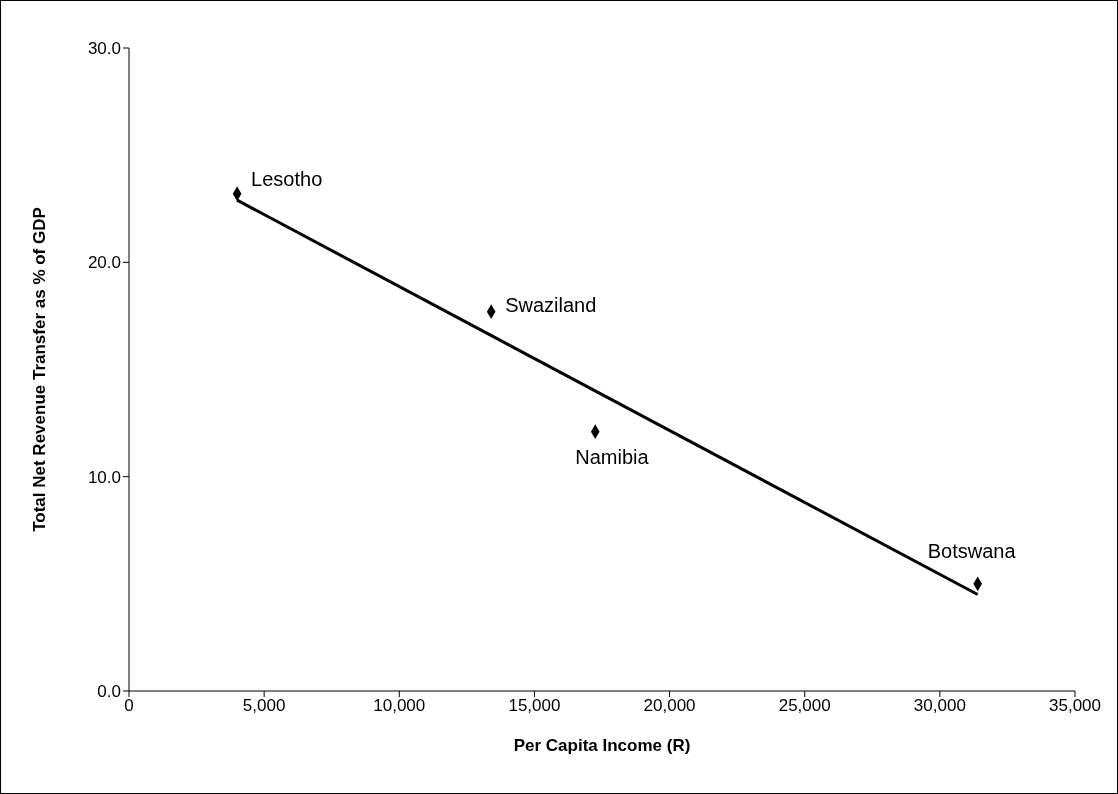 The height and width of the screenshot is (794, 1118). Describe the element at coordinates (669, 706) in the screenshot. I see `x-tick-label: 20,000` at that location.